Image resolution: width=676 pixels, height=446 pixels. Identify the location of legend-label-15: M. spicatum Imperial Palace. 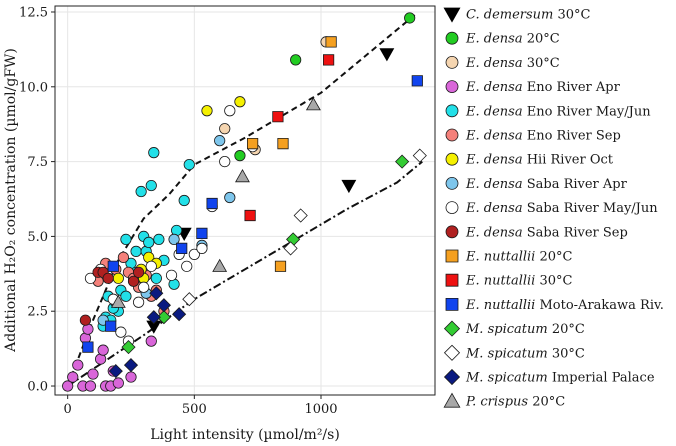
(560, 378).